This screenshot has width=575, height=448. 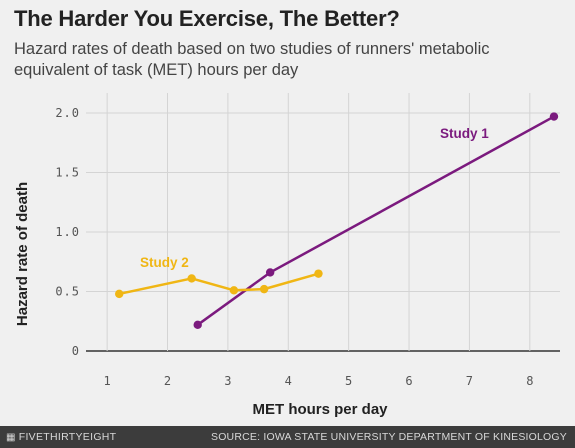 What do you see at coordinates (529, 381) in the screenshot?
I see `x-tick-label: 8` at bounding box center [529, 381].